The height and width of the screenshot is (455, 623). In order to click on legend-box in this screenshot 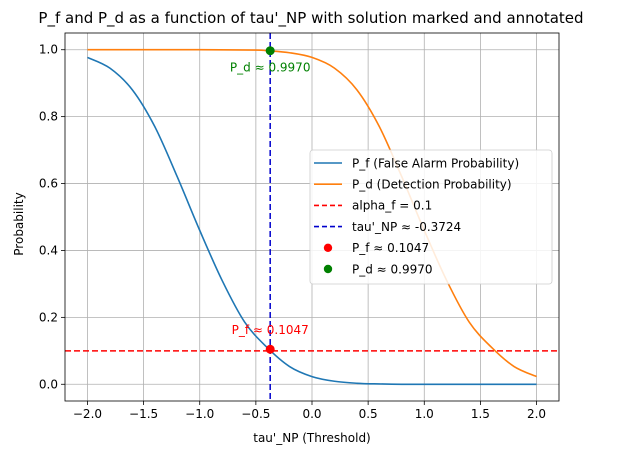, I will do `click(431, 217)`.